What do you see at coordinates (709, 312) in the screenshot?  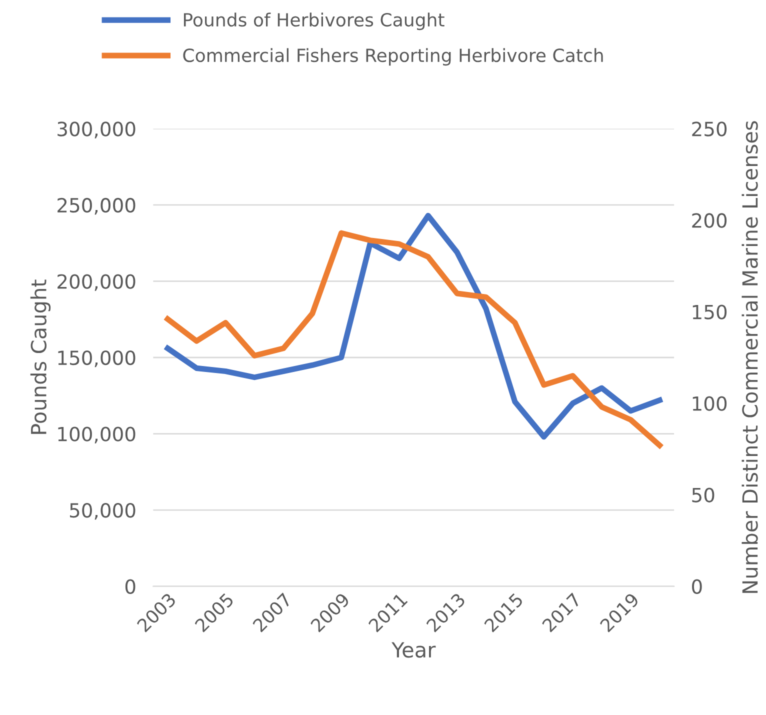 I see `y2-tick-label: 150` at bounding box center [709, 312].